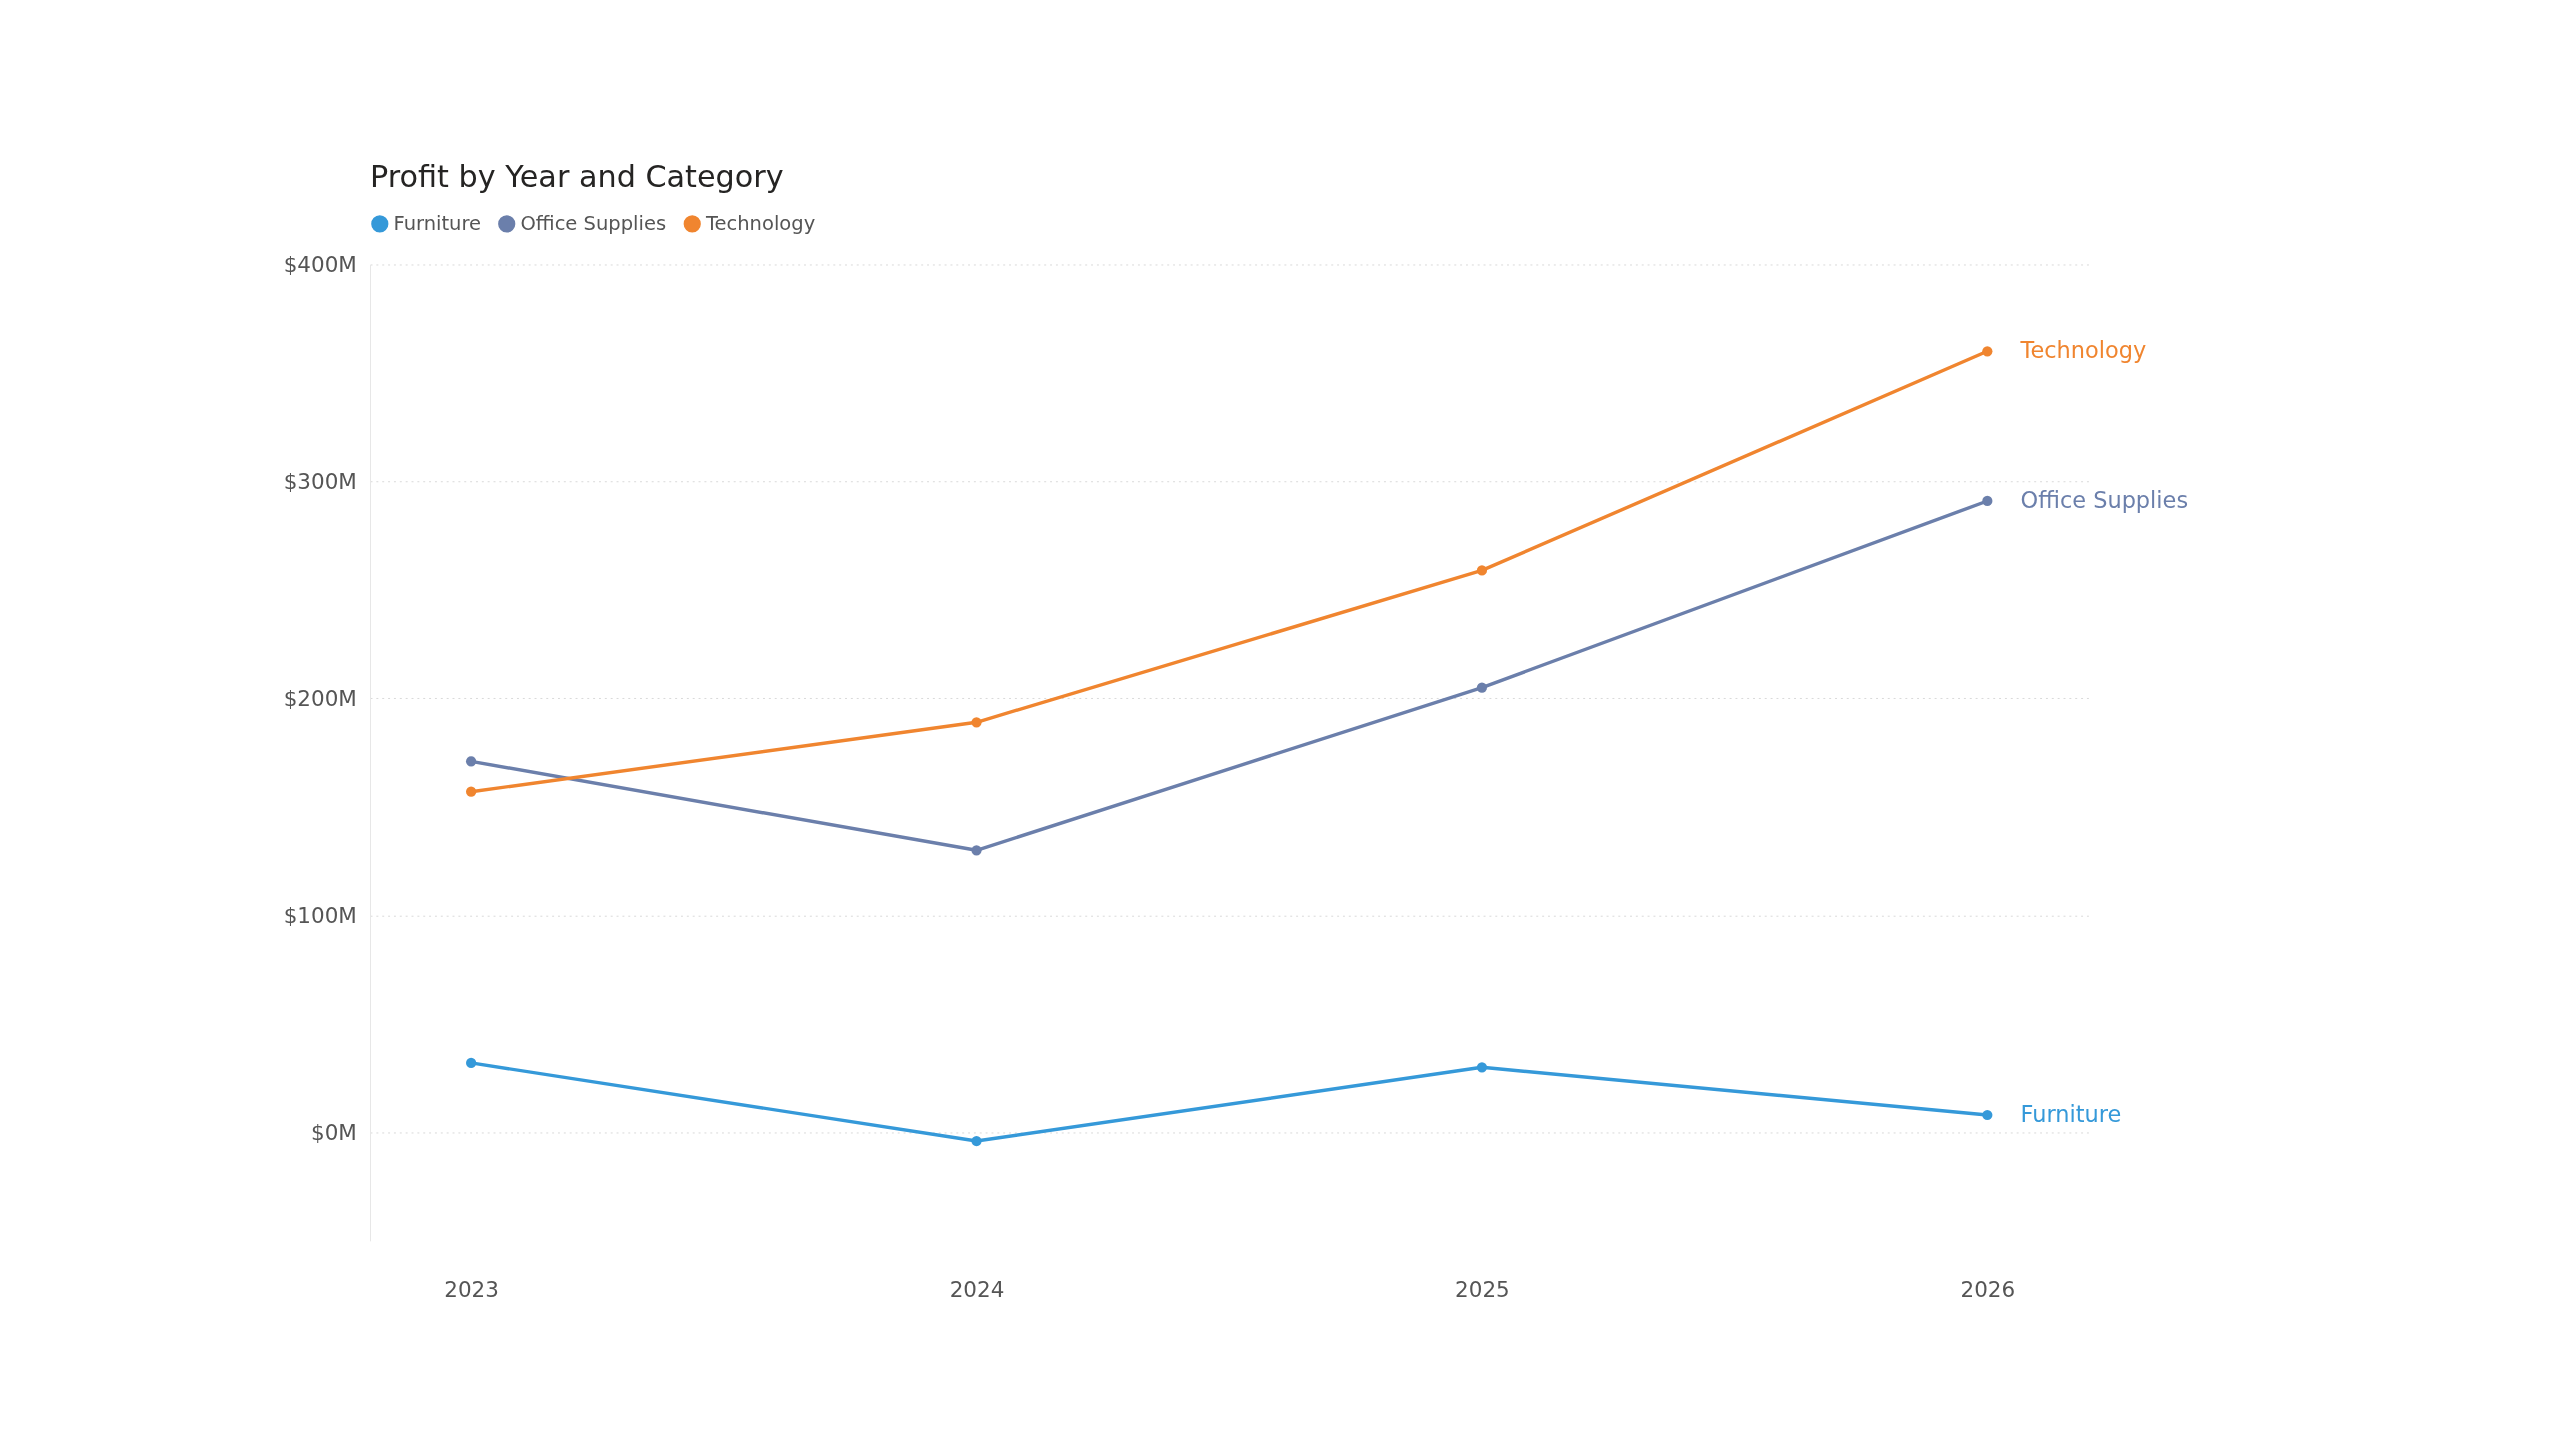 Image resolution: width=2560 pixels, height=1430 pixels. Describe the element at coordinates (593, 223) in the screenshot. I see `legend-label: Office Supplies` at that location.